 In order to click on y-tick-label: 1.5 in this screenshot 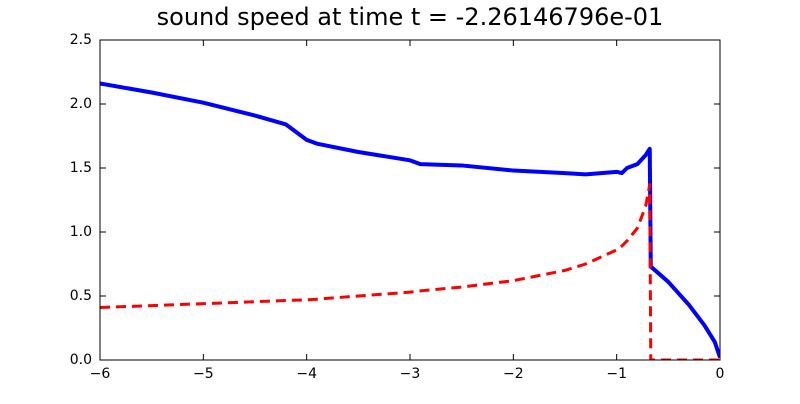, I will do `click(81, 168)`.